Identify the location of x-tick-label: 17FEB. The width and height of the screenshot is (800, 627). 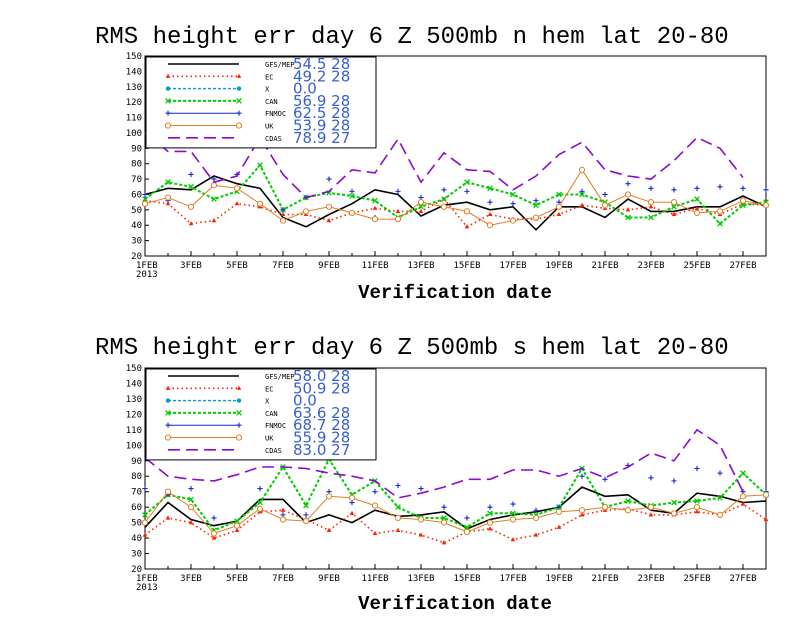
(512, 579).